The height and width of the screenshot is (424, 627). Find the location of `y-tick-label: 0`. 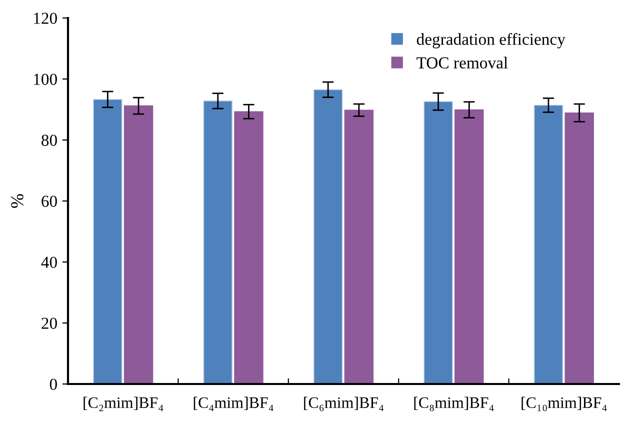

y-tick-label: 0 is located at coordinates (53, 384).